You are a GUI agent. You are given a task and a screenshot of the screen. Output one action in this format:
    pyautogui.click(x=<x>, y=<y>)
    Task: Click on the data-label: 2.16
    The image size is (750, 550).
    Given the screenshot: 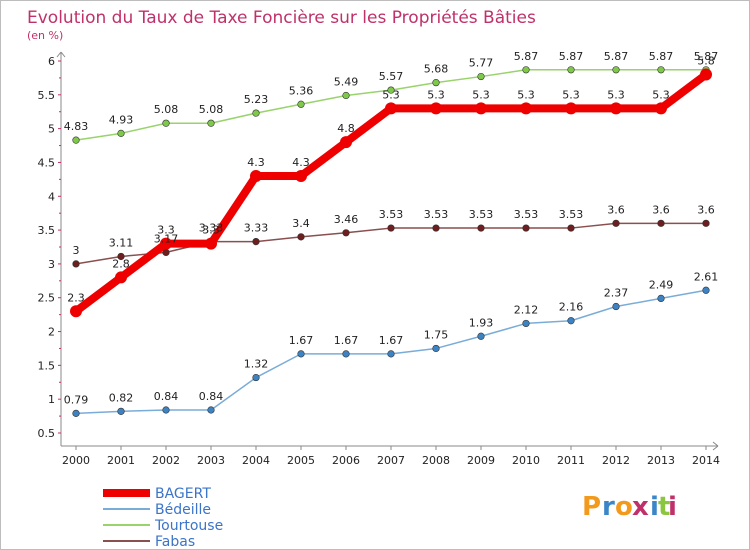 What is the action you would take?
    pyautogui.click(x=571, y=307)
    